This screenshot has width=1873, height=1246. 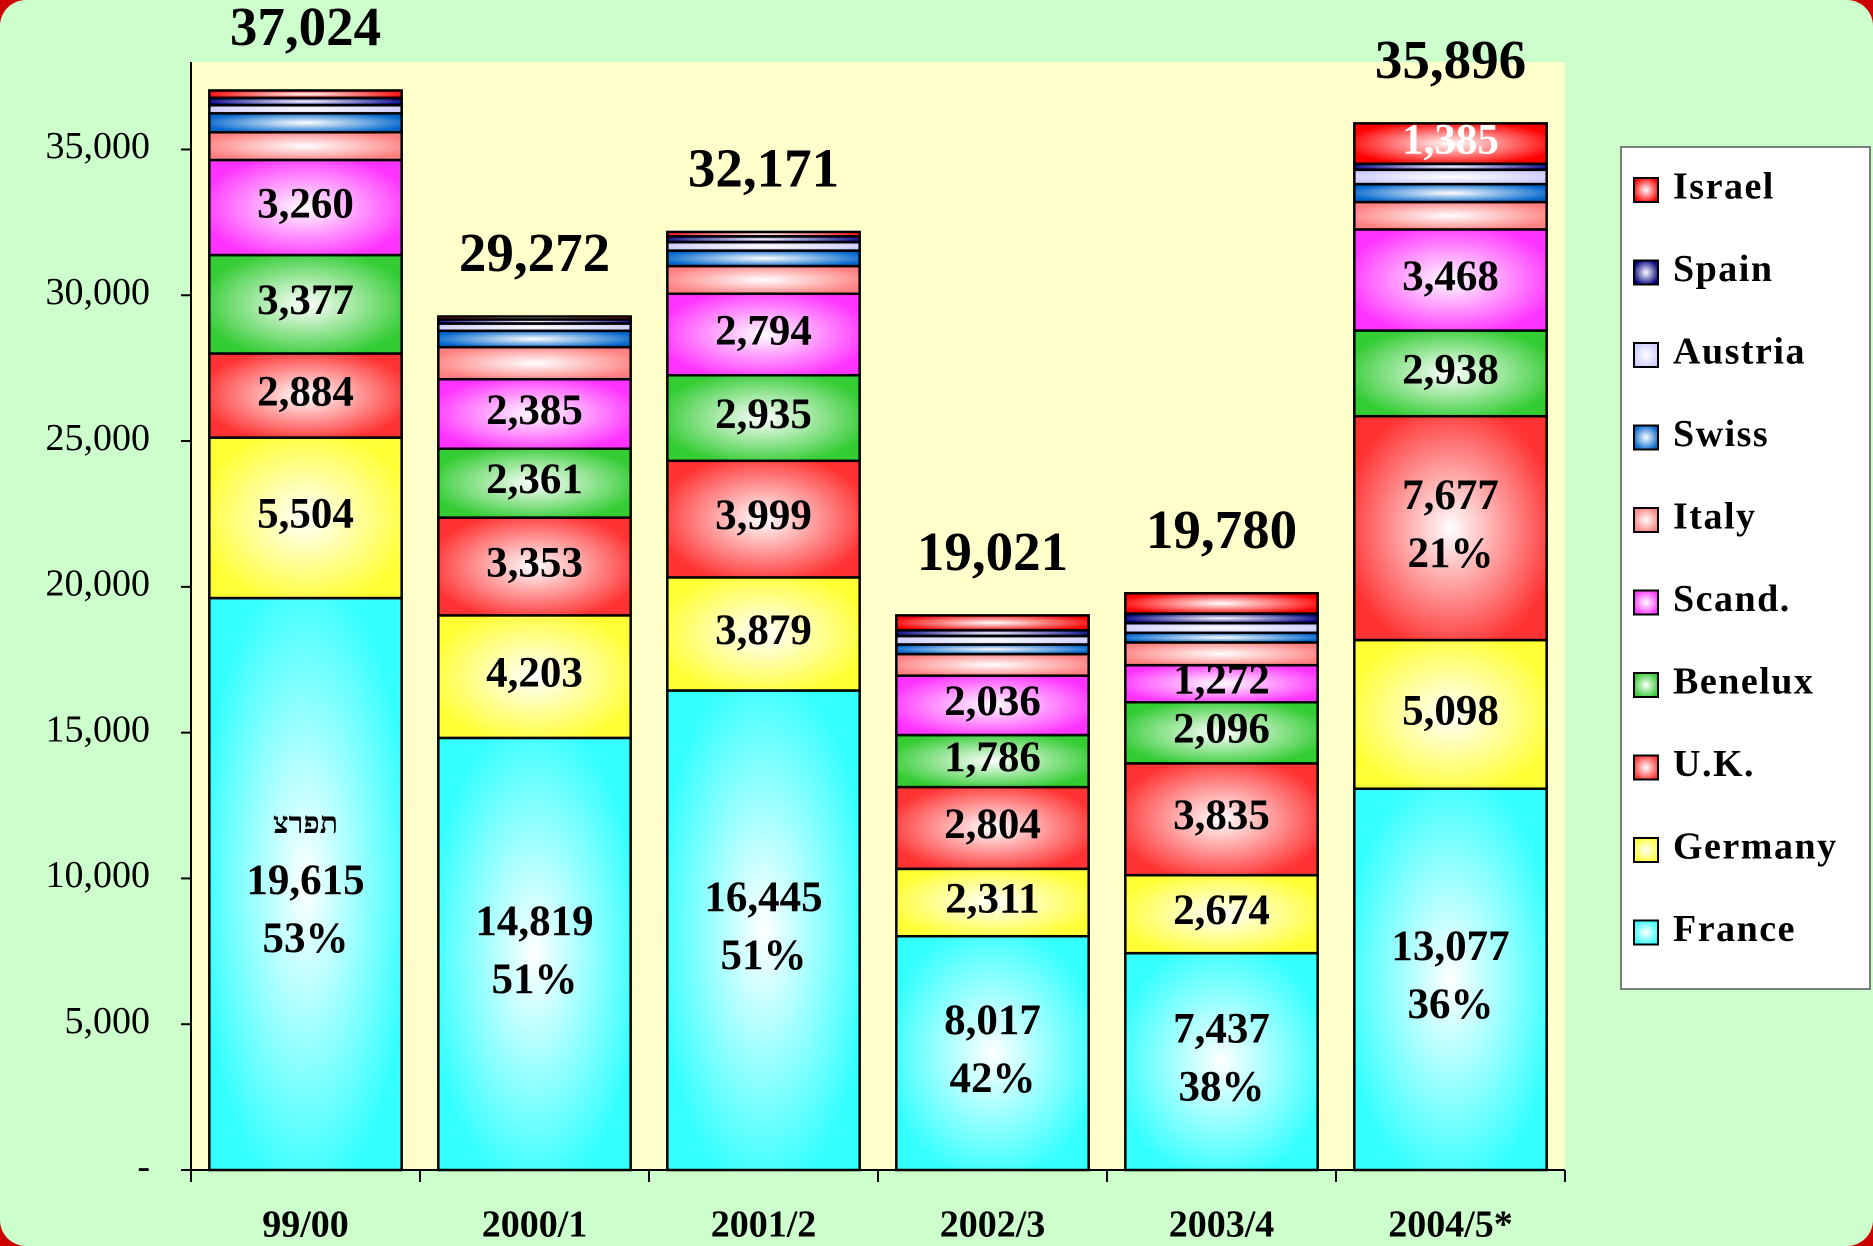 I want to click on x-tick-label: 2004/5*, so click(x=1450, y=1225).